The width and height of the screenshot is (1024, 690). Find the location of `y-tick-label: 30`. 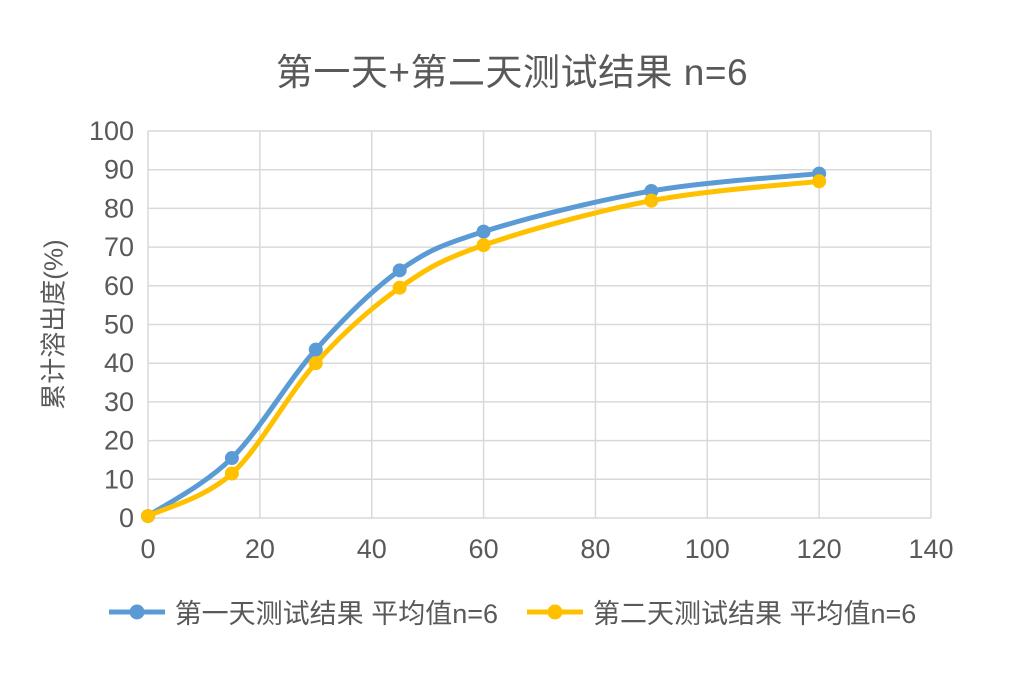

y-tick-label: 30 is located at coordinates (119, 402).